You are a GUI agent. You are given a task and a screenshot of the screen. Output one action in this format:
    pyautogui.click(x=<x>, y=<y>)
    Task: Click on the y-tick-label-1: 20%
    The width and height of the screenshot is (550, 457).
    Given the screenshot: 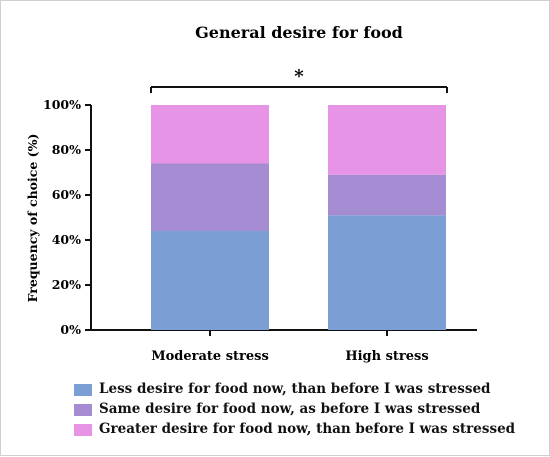 What is the action you would take?
    pyautogui.click(x=66, y=284)
    